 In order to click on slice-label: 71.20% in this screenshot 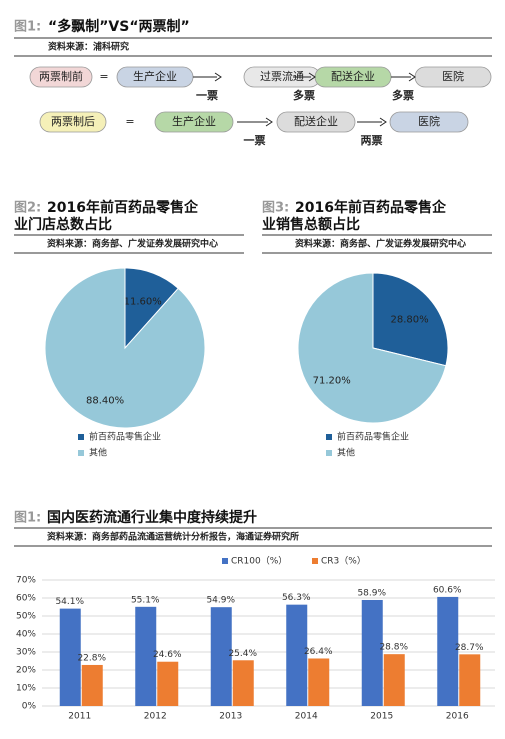, I will do `click(332, 380)`.